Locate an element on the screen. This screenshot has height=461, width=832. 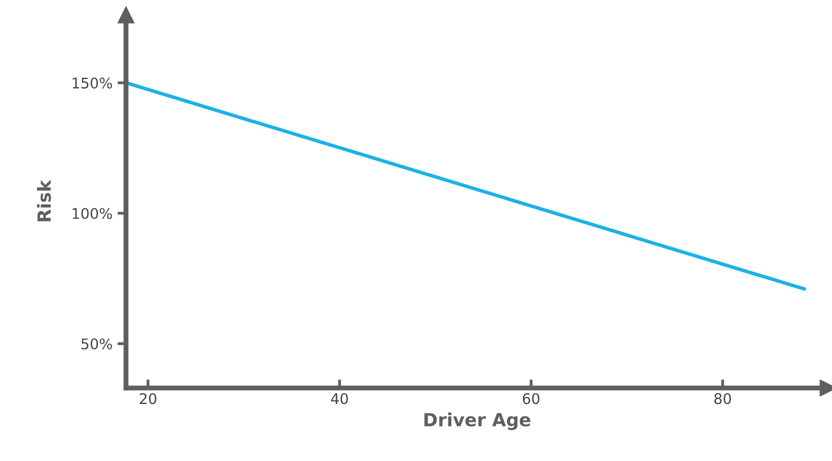
y-tick-label: 100% is located at coordinates (92, 213).